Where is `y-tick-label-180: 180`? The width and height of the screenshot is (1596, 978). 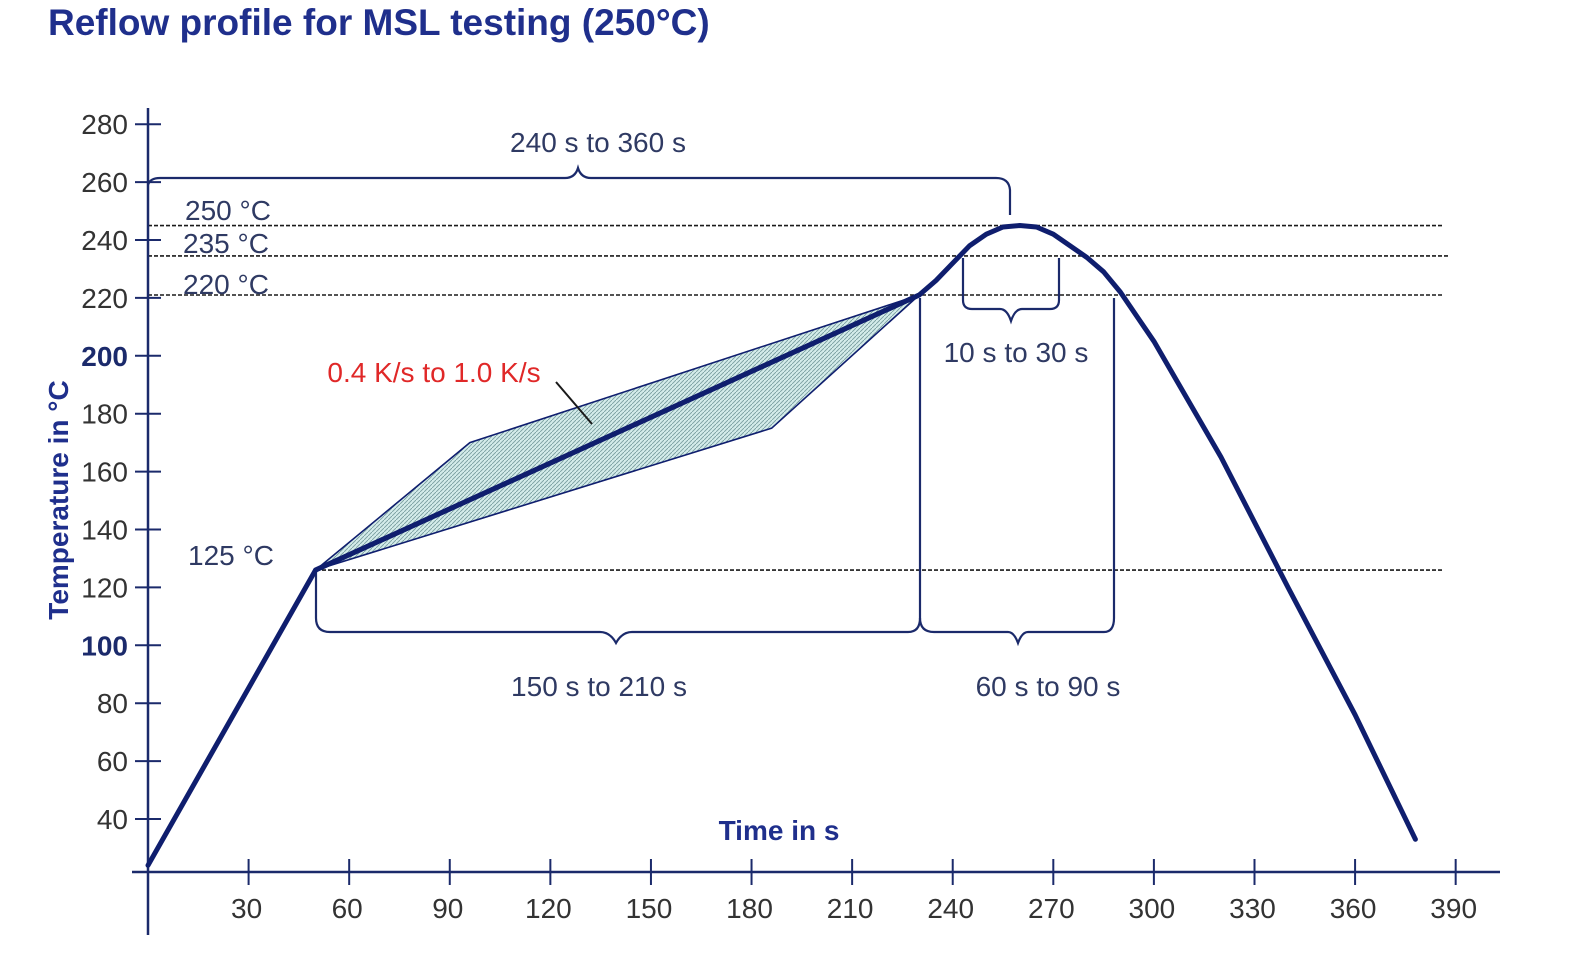 y-tick-label-180: 180 is located at coordinates (104, 414).